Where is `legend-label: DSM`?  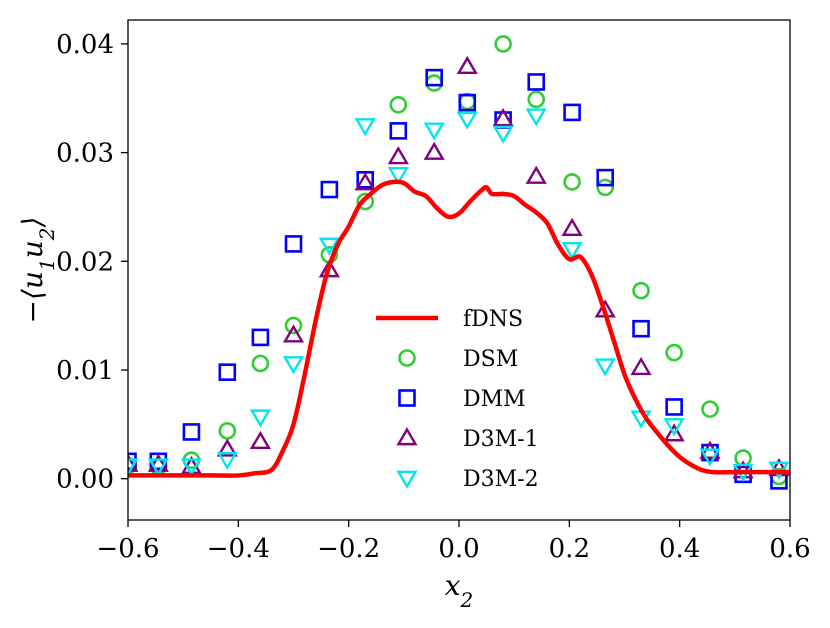
legend-label: DSM is located at coordinates (490, 359).